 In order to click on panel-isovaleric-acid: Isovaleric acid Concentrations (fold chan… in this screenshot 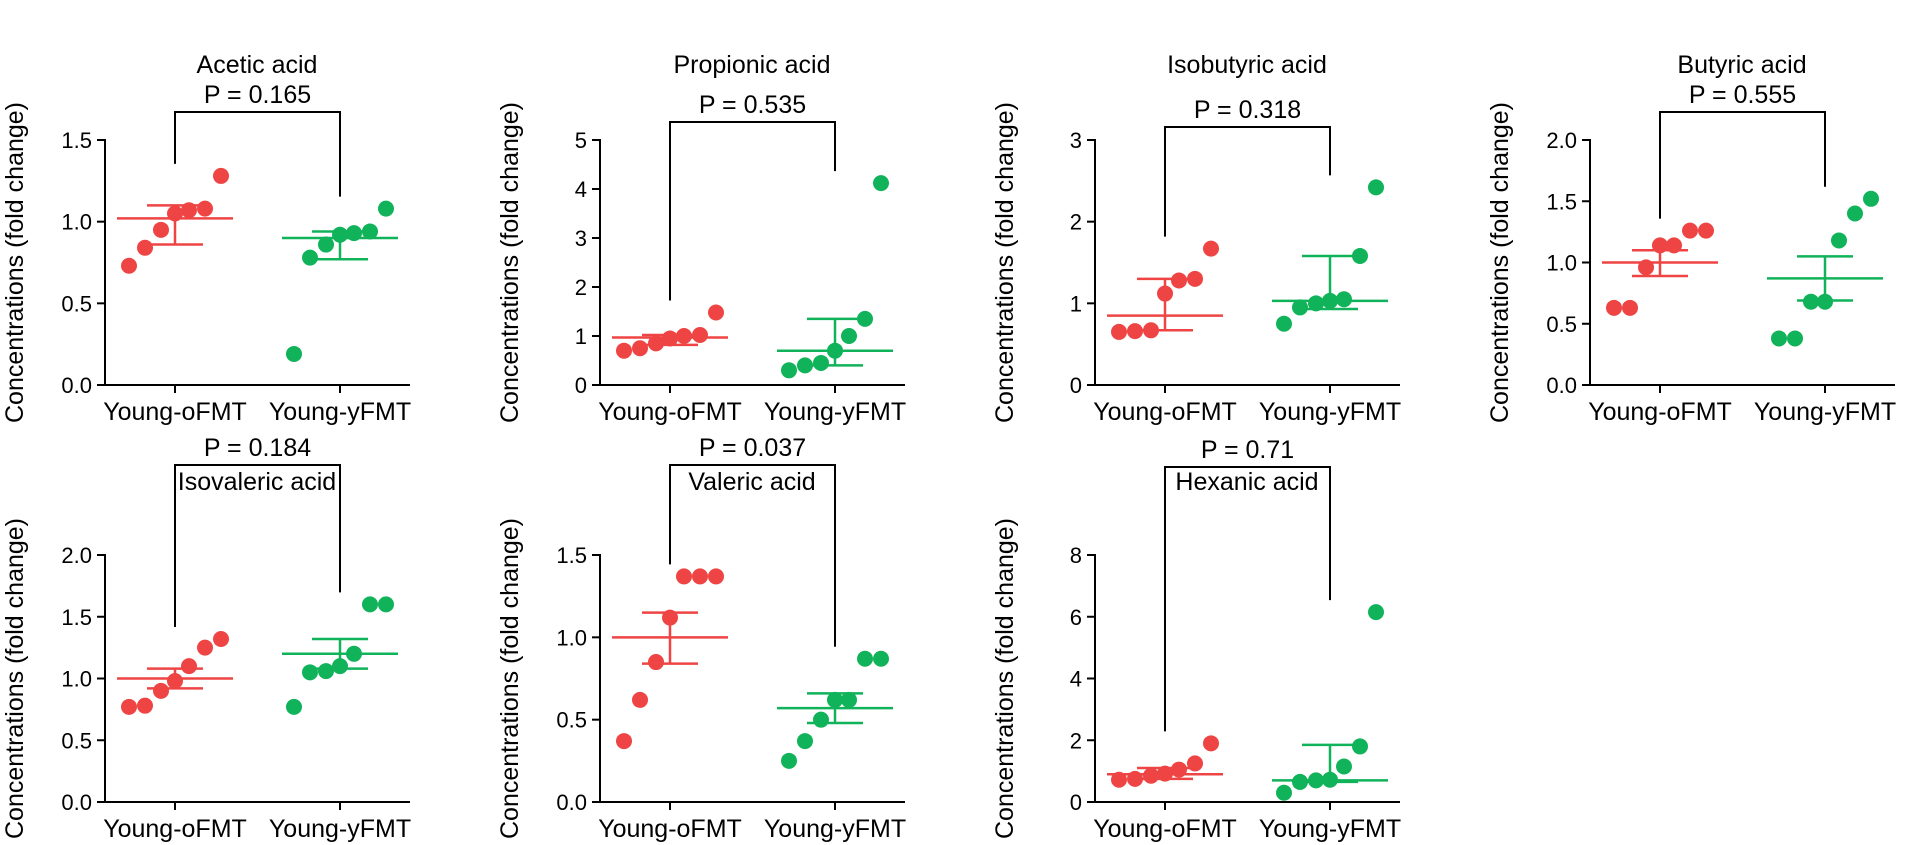, I will do `click(206, 638)`.